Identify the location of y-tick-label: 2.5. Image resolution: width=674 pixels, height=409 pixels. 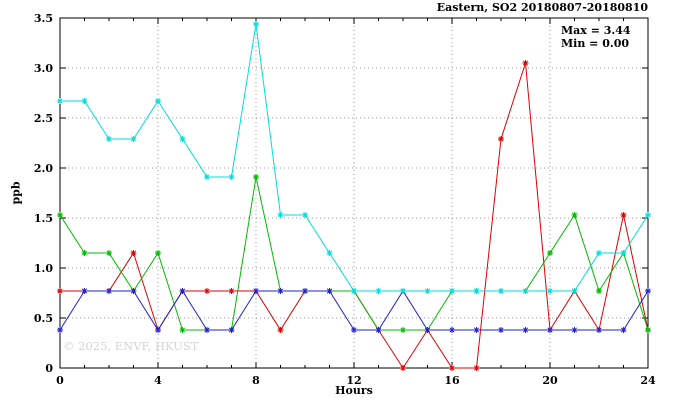
(43, 118).